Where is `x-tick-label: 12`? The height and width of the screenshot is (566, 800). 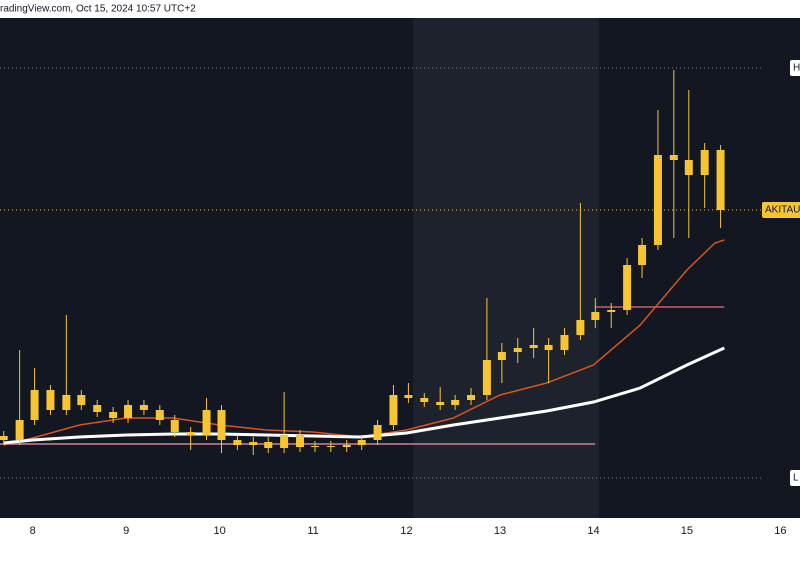
x-tick-label: 12 is located at coordinates (406, 531).